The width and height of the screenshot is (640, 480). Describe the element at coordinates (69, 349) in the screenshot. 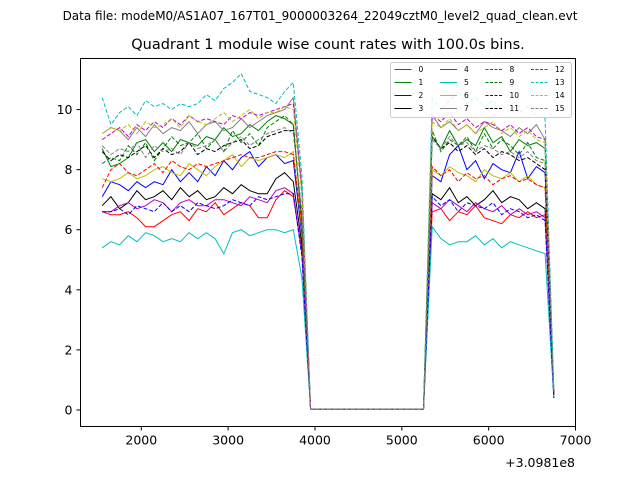

I see `y-tick-label: 2` at that location.